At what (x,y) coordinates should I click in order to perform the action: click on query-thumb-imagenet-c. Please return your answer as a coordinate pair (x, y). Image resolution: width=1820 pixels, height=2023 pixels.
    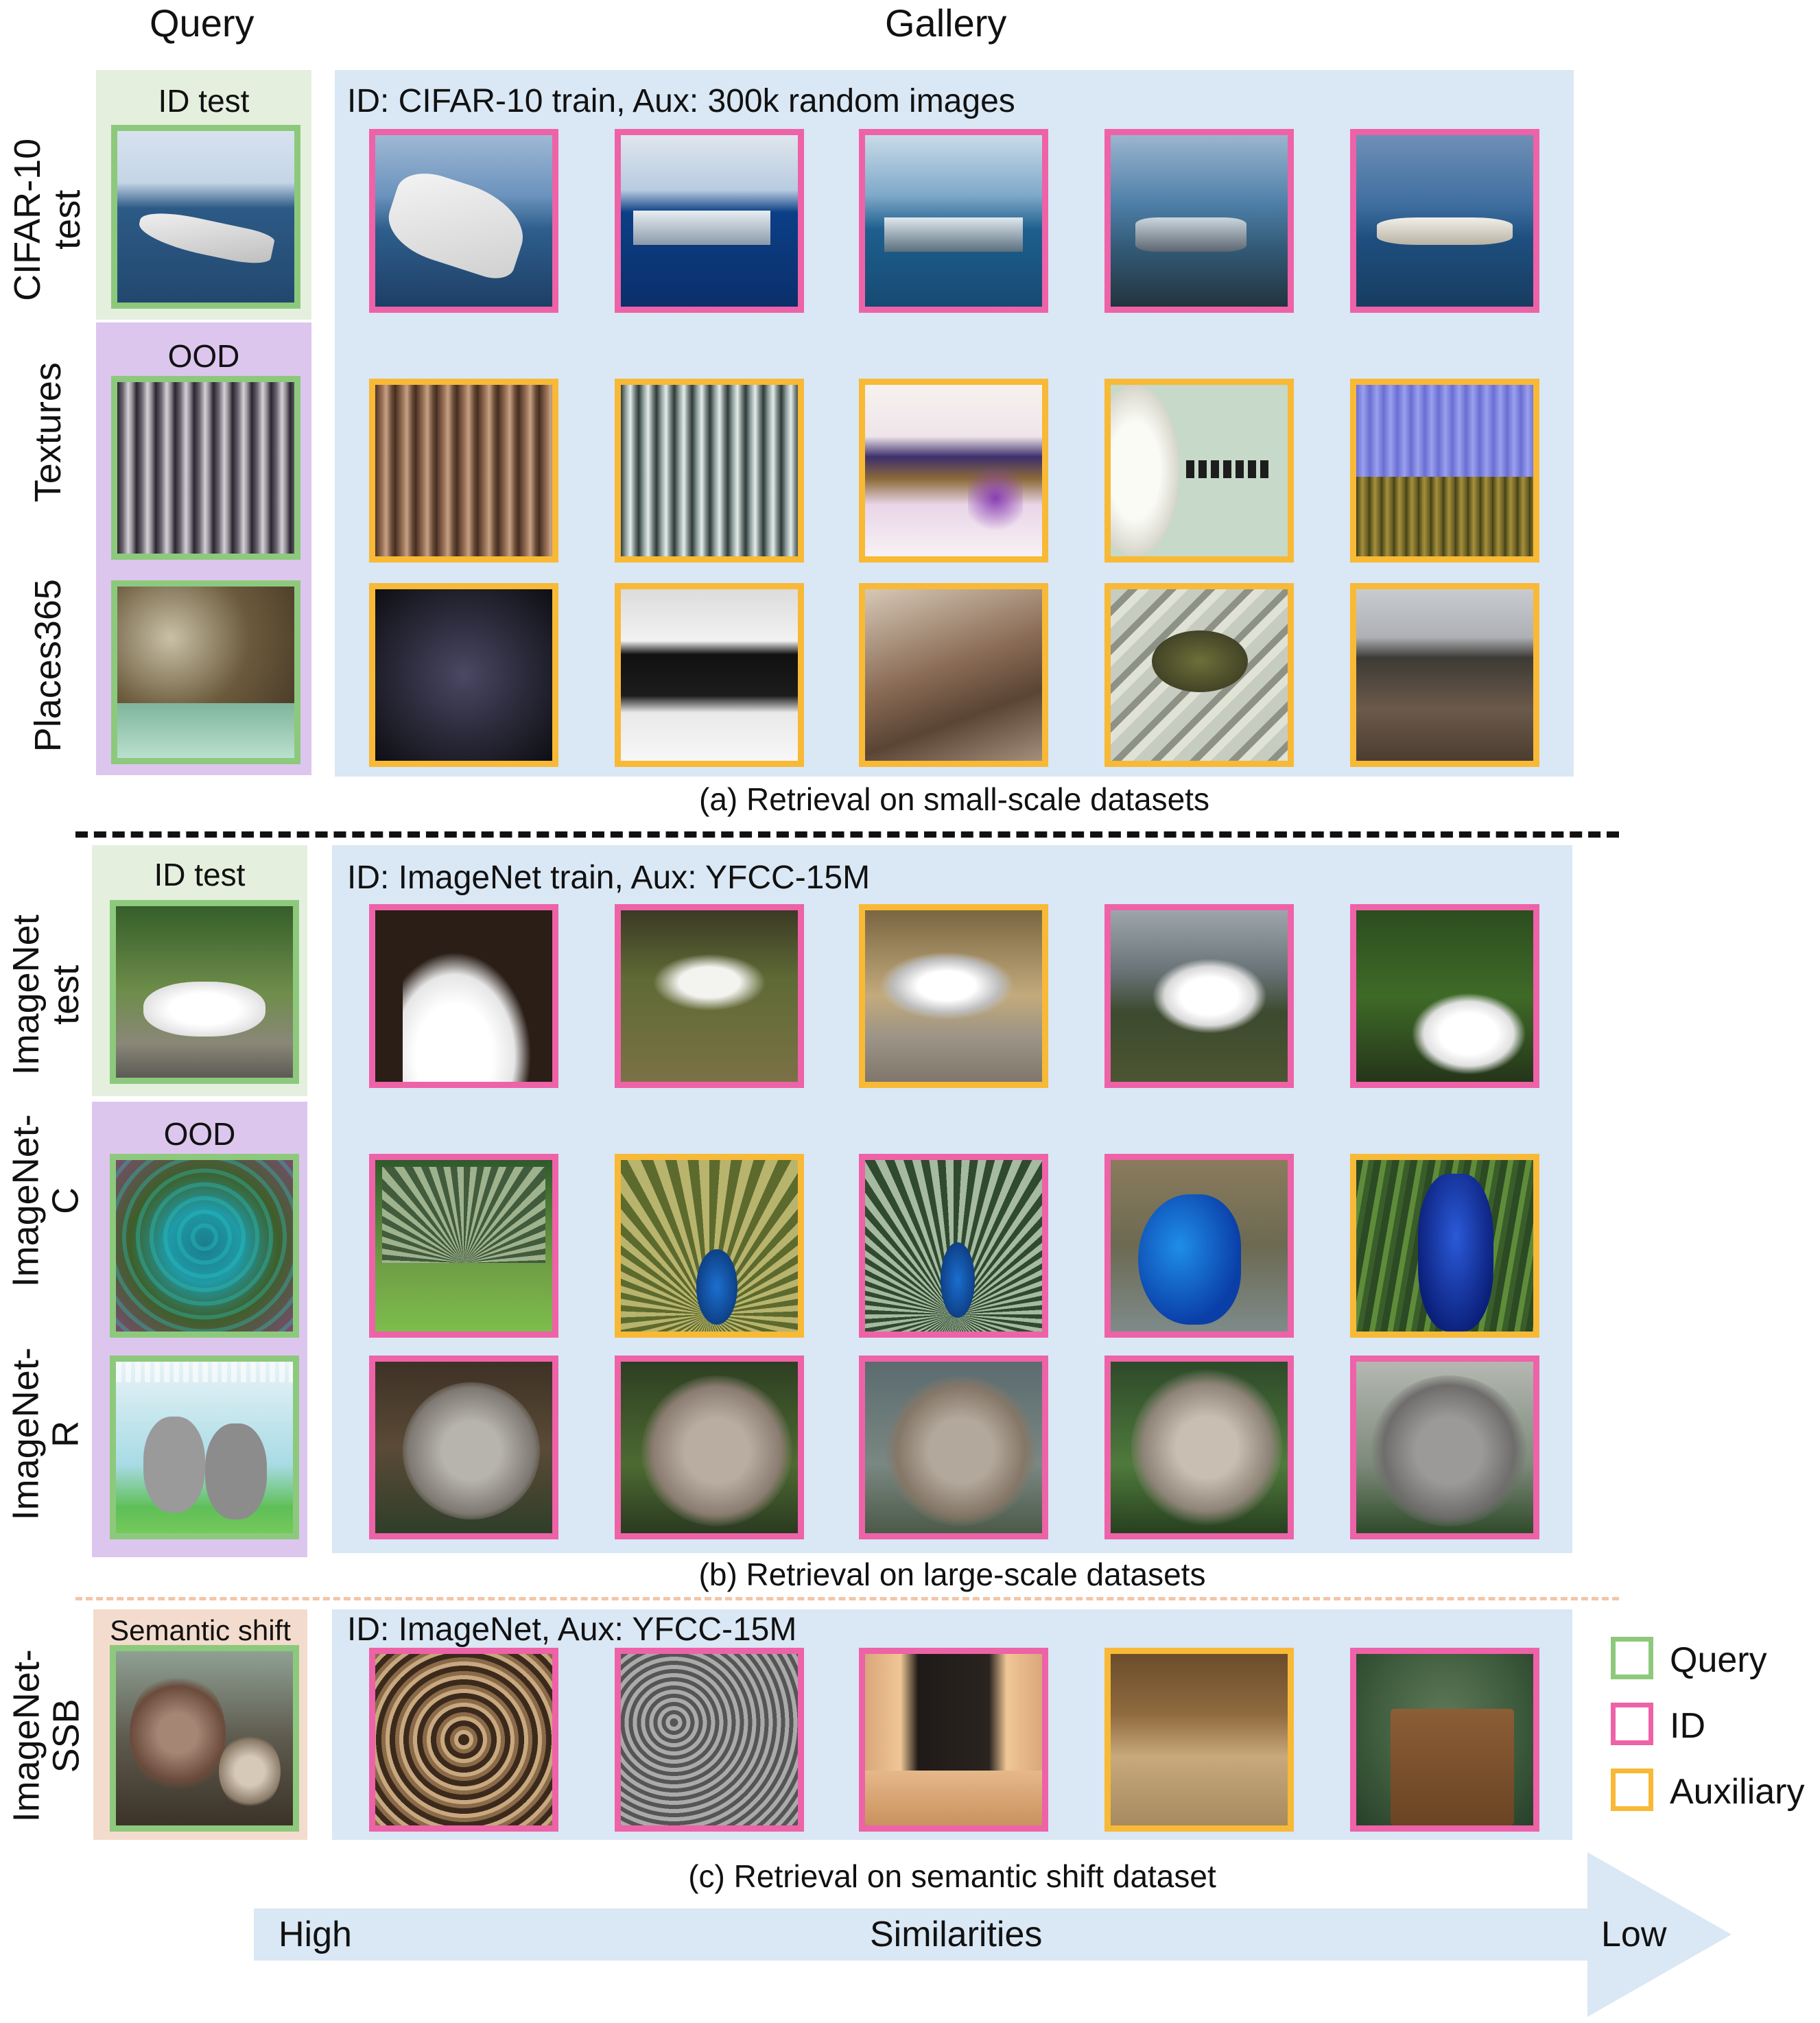
    Looking at the image, I should click on (204, 1246).